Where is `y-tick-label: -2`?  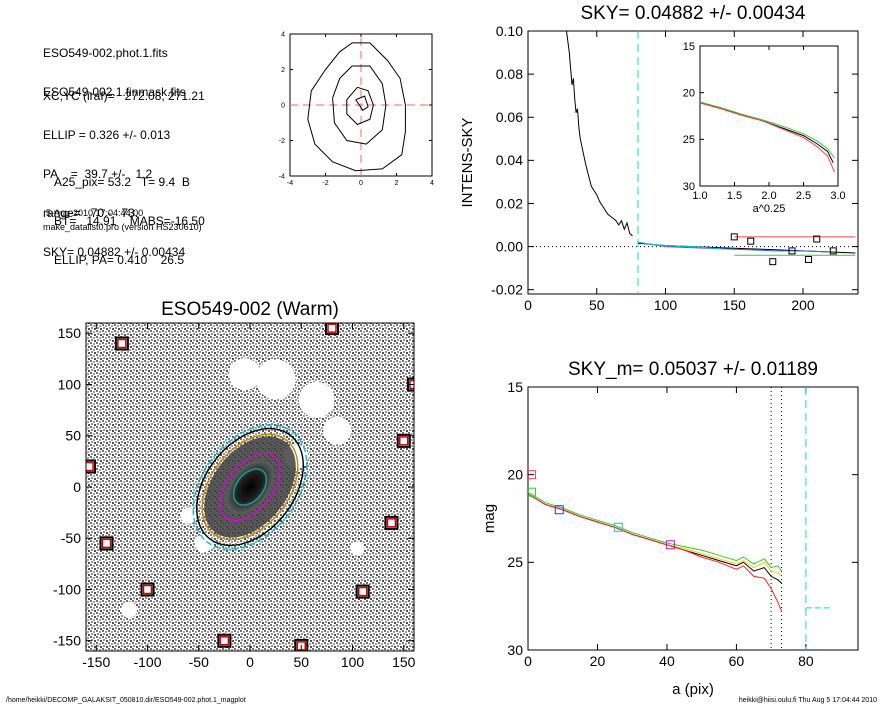
y-tick-label: -2 is located at coordinates (282, 141).